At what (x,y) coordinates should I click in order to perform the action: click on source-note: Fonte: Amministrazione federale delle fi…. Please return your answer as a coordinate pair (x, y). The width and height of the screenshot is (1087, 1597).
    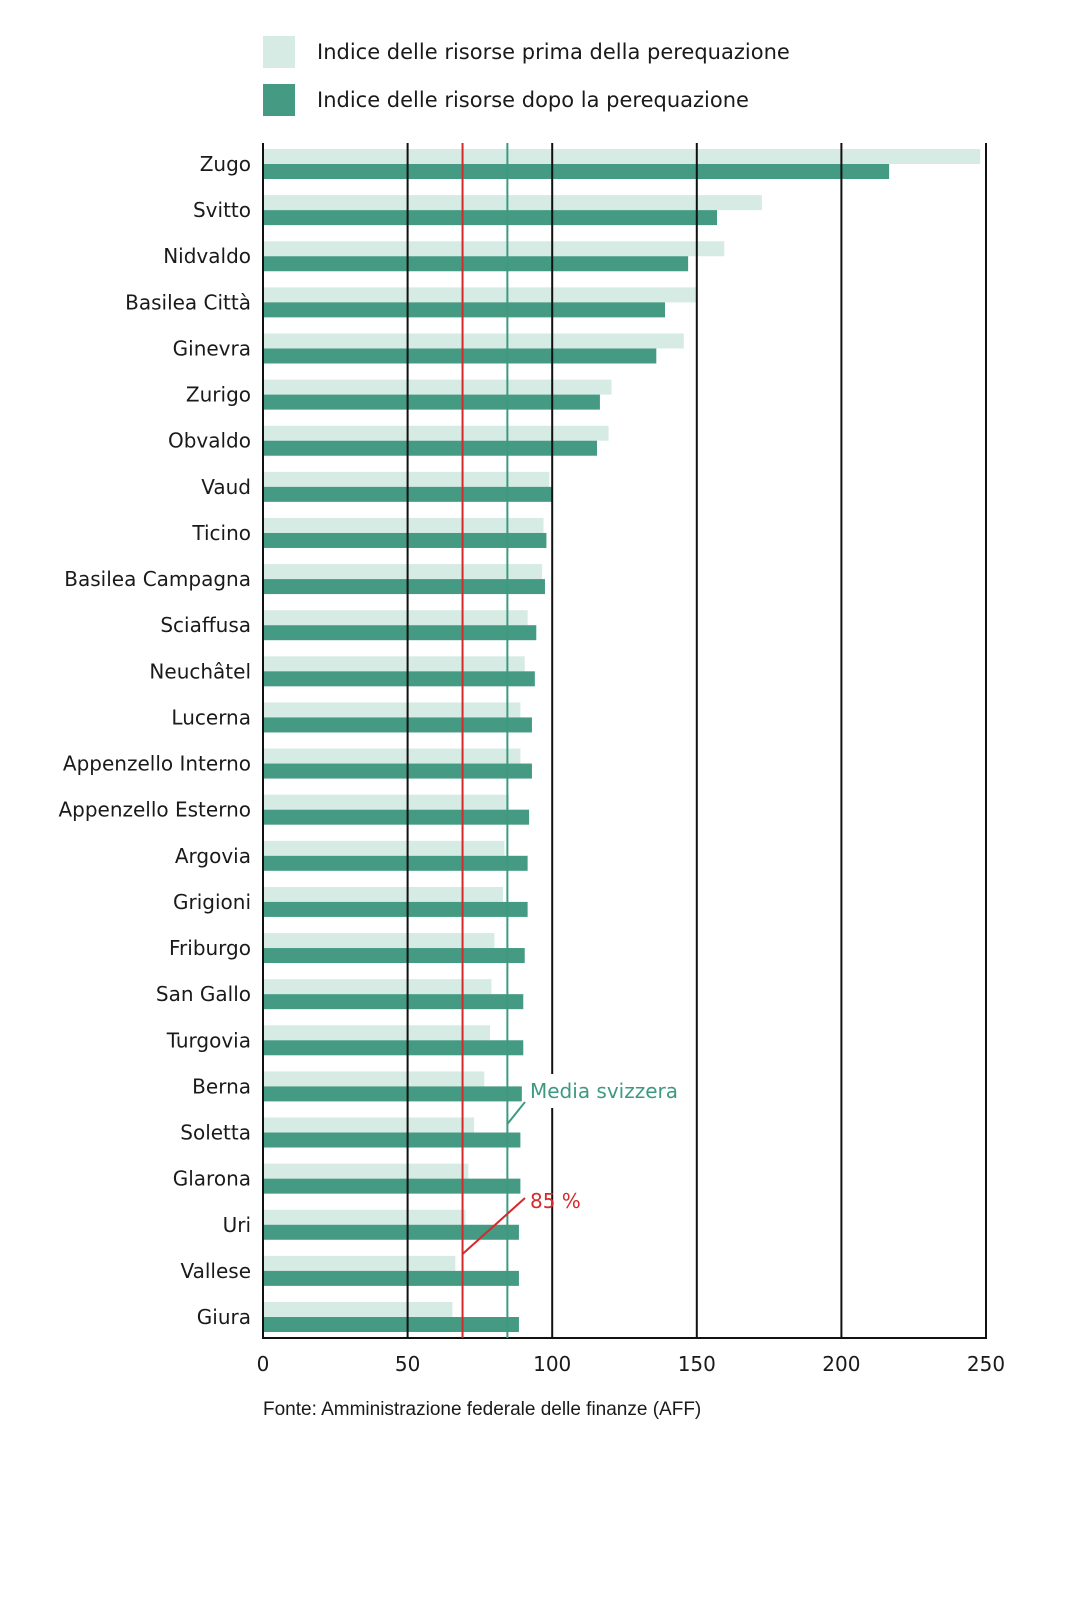
    Looking at the image, I should click on (482, 1409).